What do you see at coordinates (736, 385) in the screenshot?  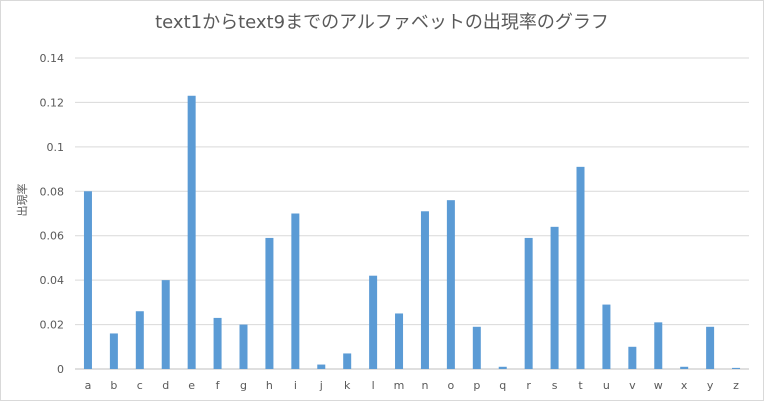 I see `x-tick-label: z` at bounding box center [736, 385].